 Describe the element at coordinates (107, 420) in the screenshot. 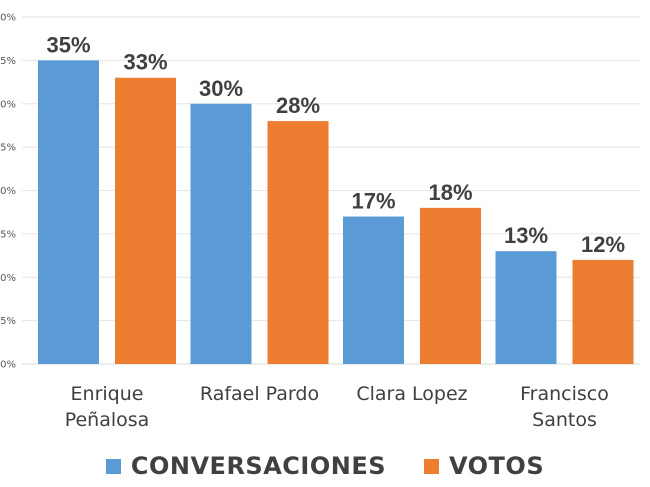

I see `category-label: Peñalosa` at that location.